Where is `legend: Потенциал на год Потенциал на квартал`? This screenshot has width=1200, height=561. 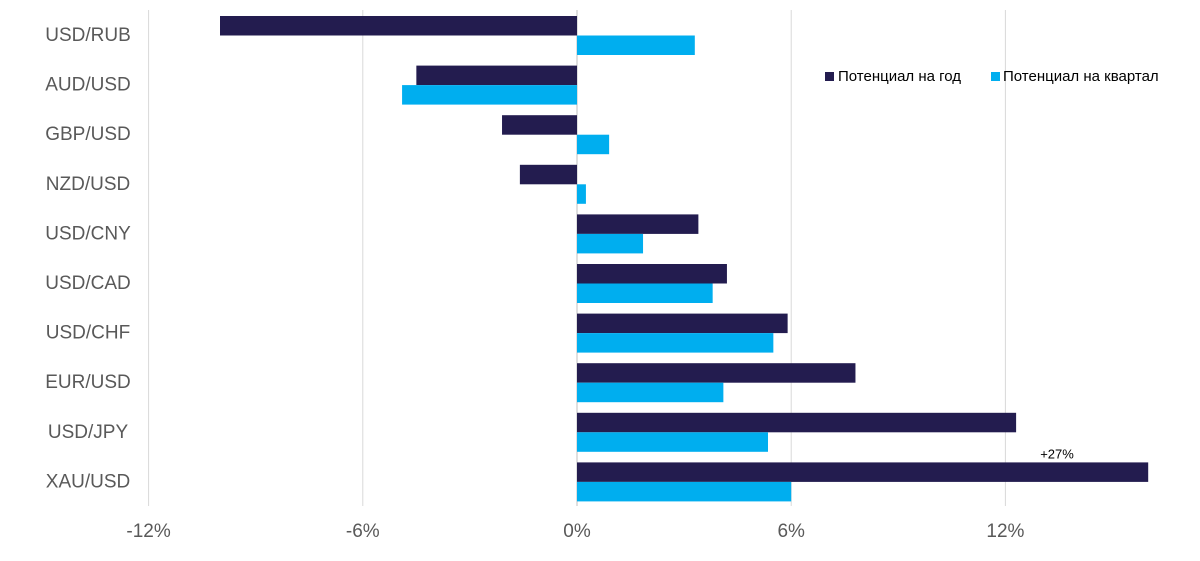
legend: Потенциал на год Потенциал на квартал is located at coordinates (992, 76).